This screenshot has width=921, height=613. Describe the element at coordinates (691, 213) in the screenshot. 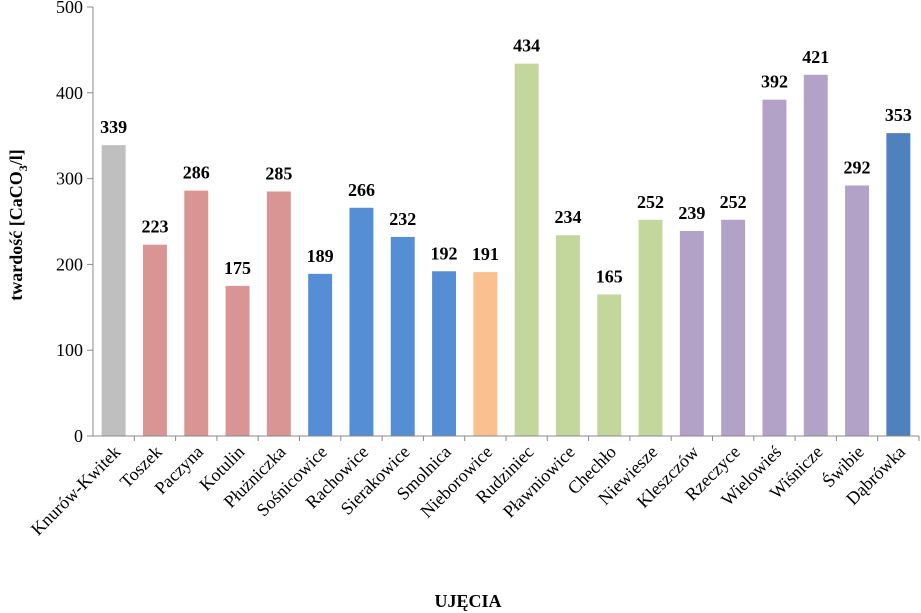

I see `data-label: 239` at that location.